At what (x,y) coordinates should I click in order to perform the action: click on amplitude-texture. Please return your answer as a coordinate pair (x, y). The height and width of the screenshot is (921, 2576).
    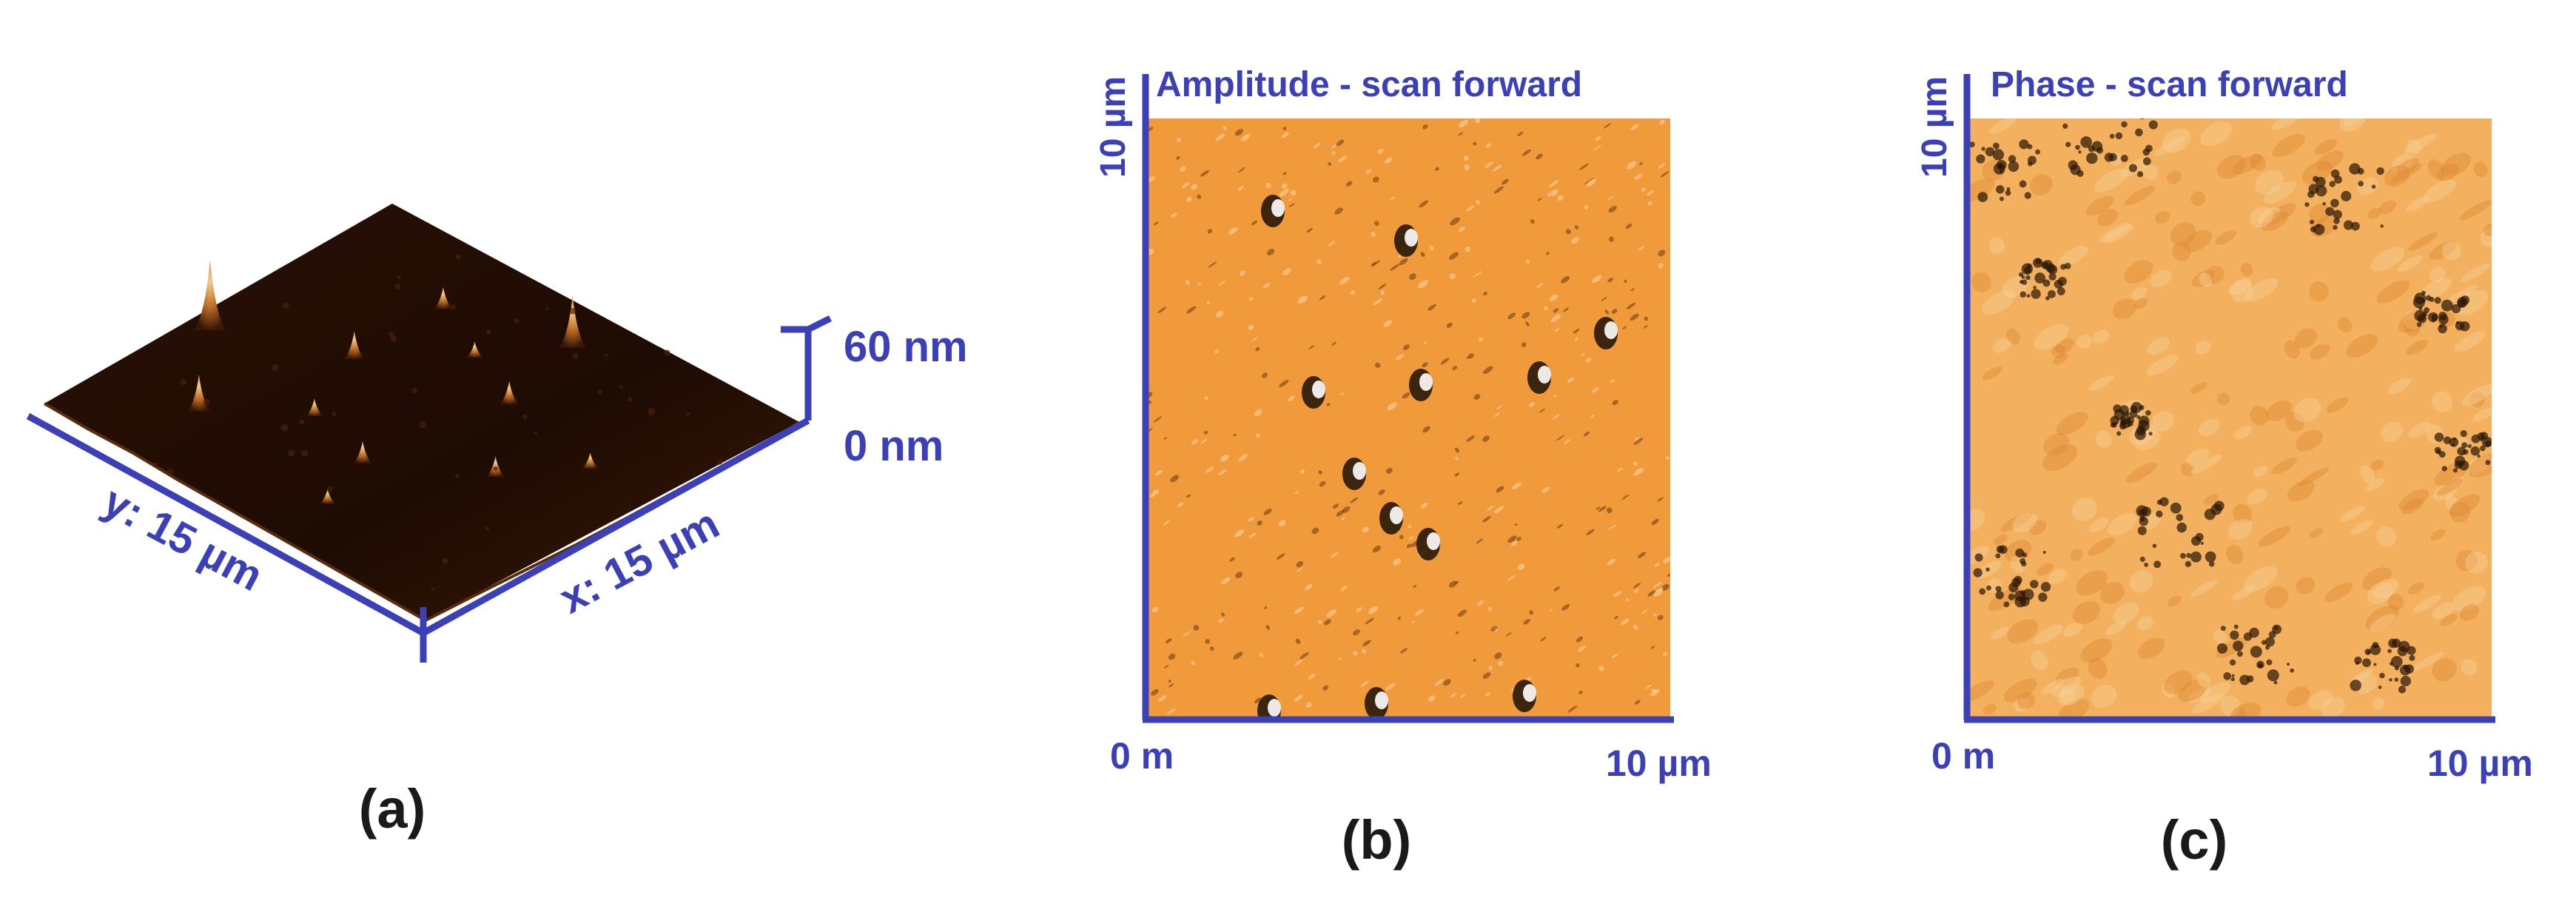
    Looking at the image, I should click on (1409, 417).